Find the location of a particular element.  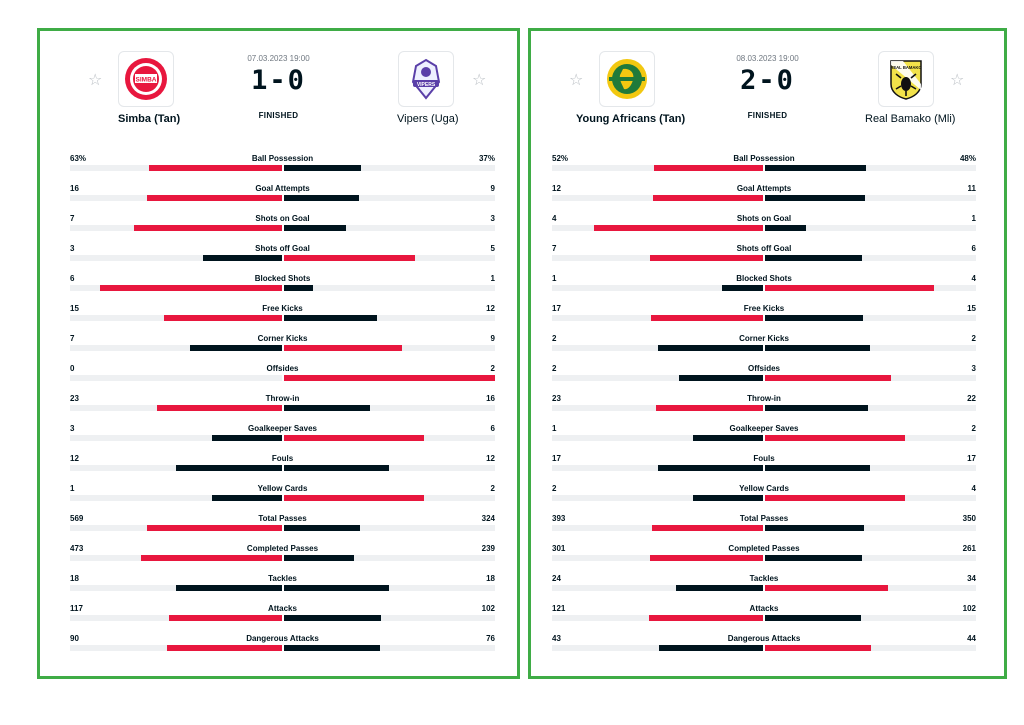

away-team-name: Real Bamako (Mli) is located at coordinates (910, 119).